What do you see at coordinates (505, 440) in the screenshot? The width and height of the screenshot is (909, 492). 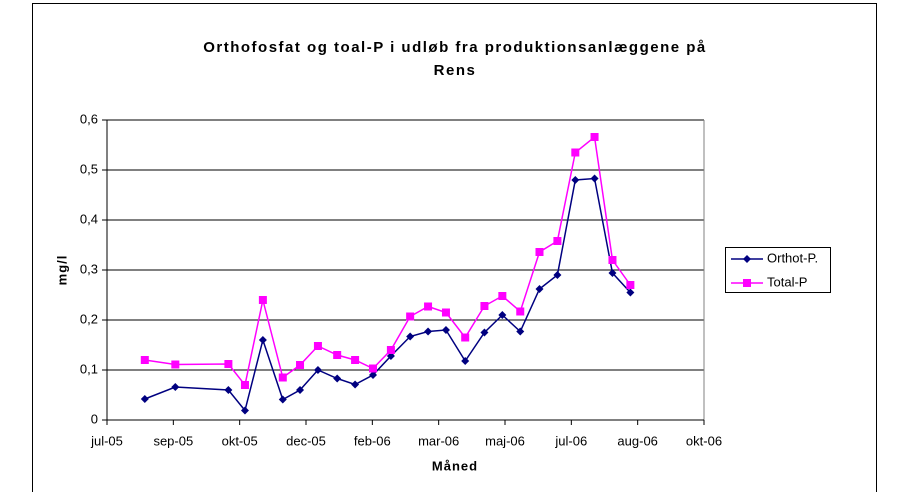 I see `x-tick-label: maj-06` at bounding box center [505, 440].